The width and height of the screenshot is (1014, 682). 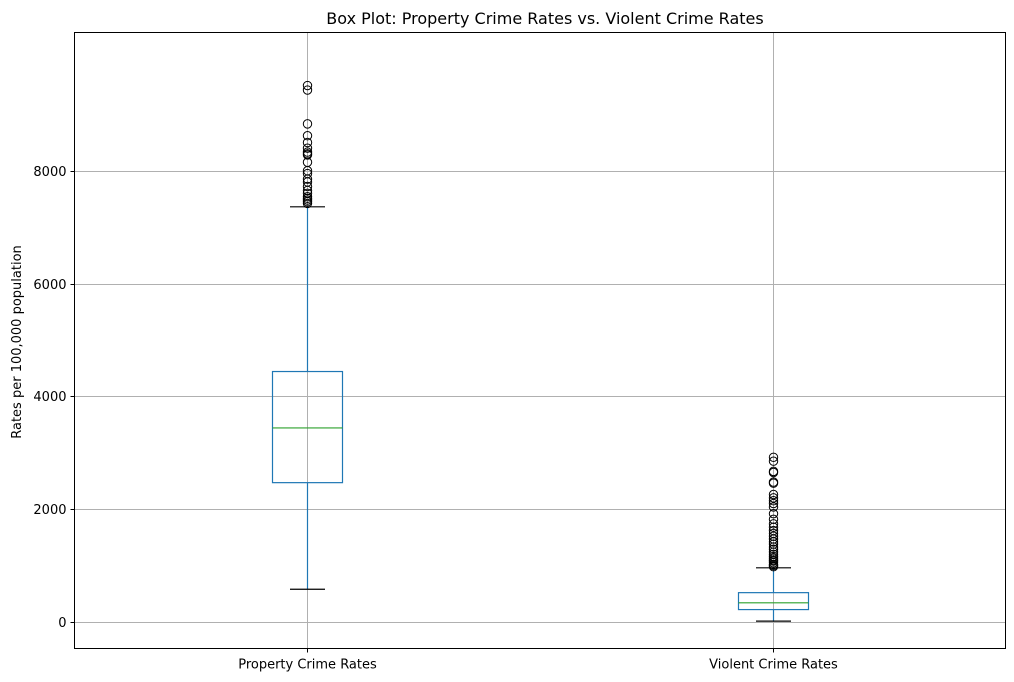 I want to click on y-tick-label: 4000, so click(x=49, y=397).